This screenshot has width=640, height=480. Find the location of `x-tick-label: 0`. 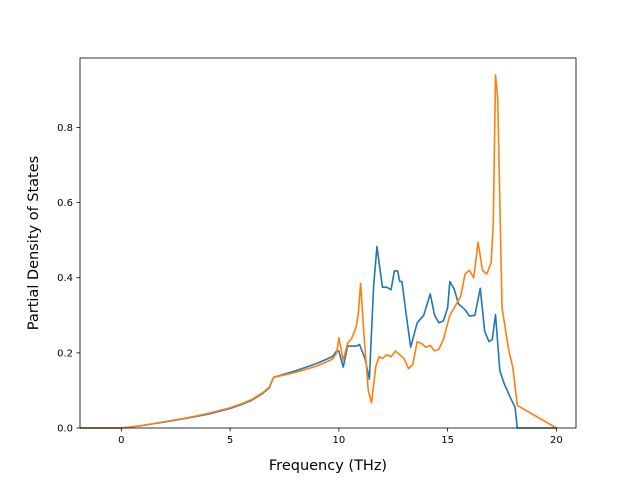

x-tick-label: 0 is located at coordinates (121, 440).